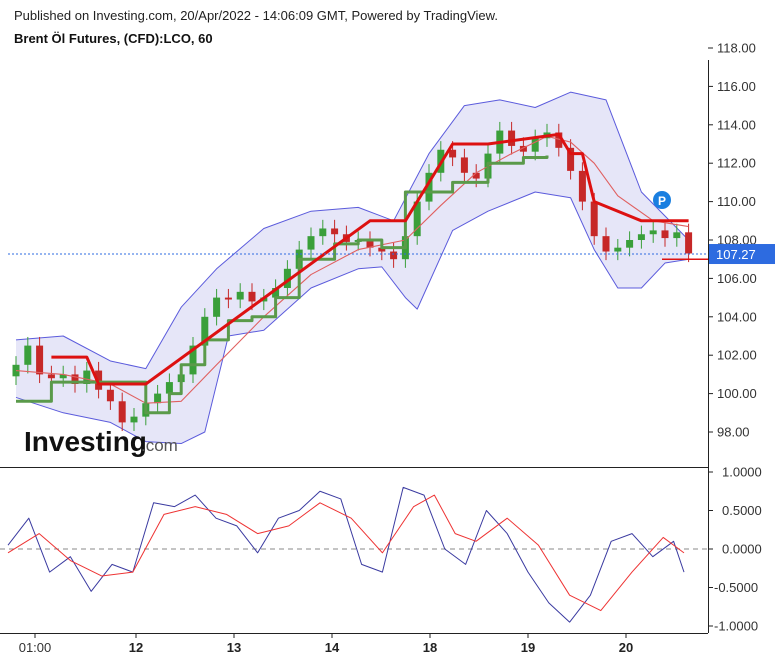  Describe the element at coordinates (742, 472) in the screenshot. I see `oscillator-tick-label: 1.0000` at that location.